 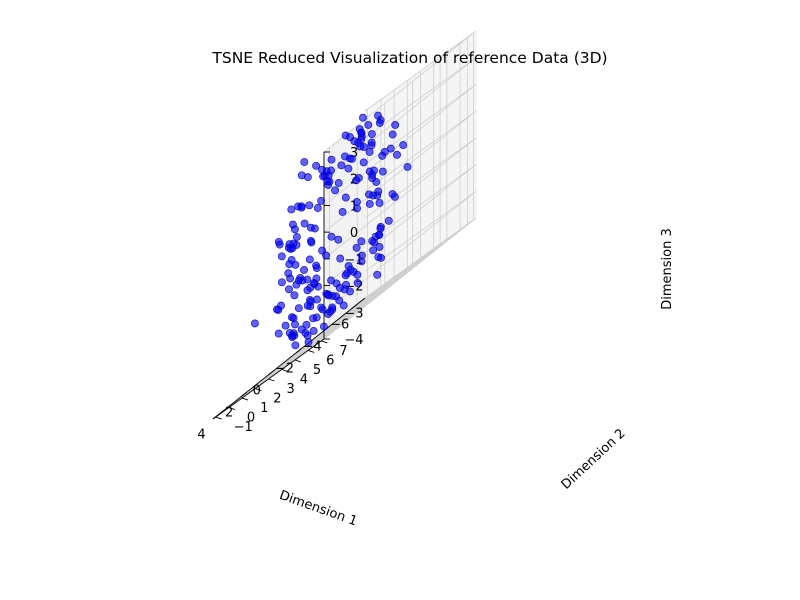 I want to click on z-tick-label: 3, so click(x=354, y=153).